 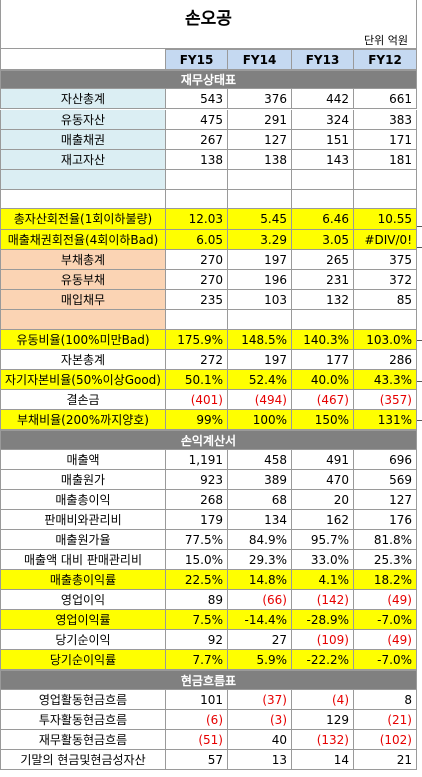 I want to click on value-cell: (4), so click(x=323, y=700).